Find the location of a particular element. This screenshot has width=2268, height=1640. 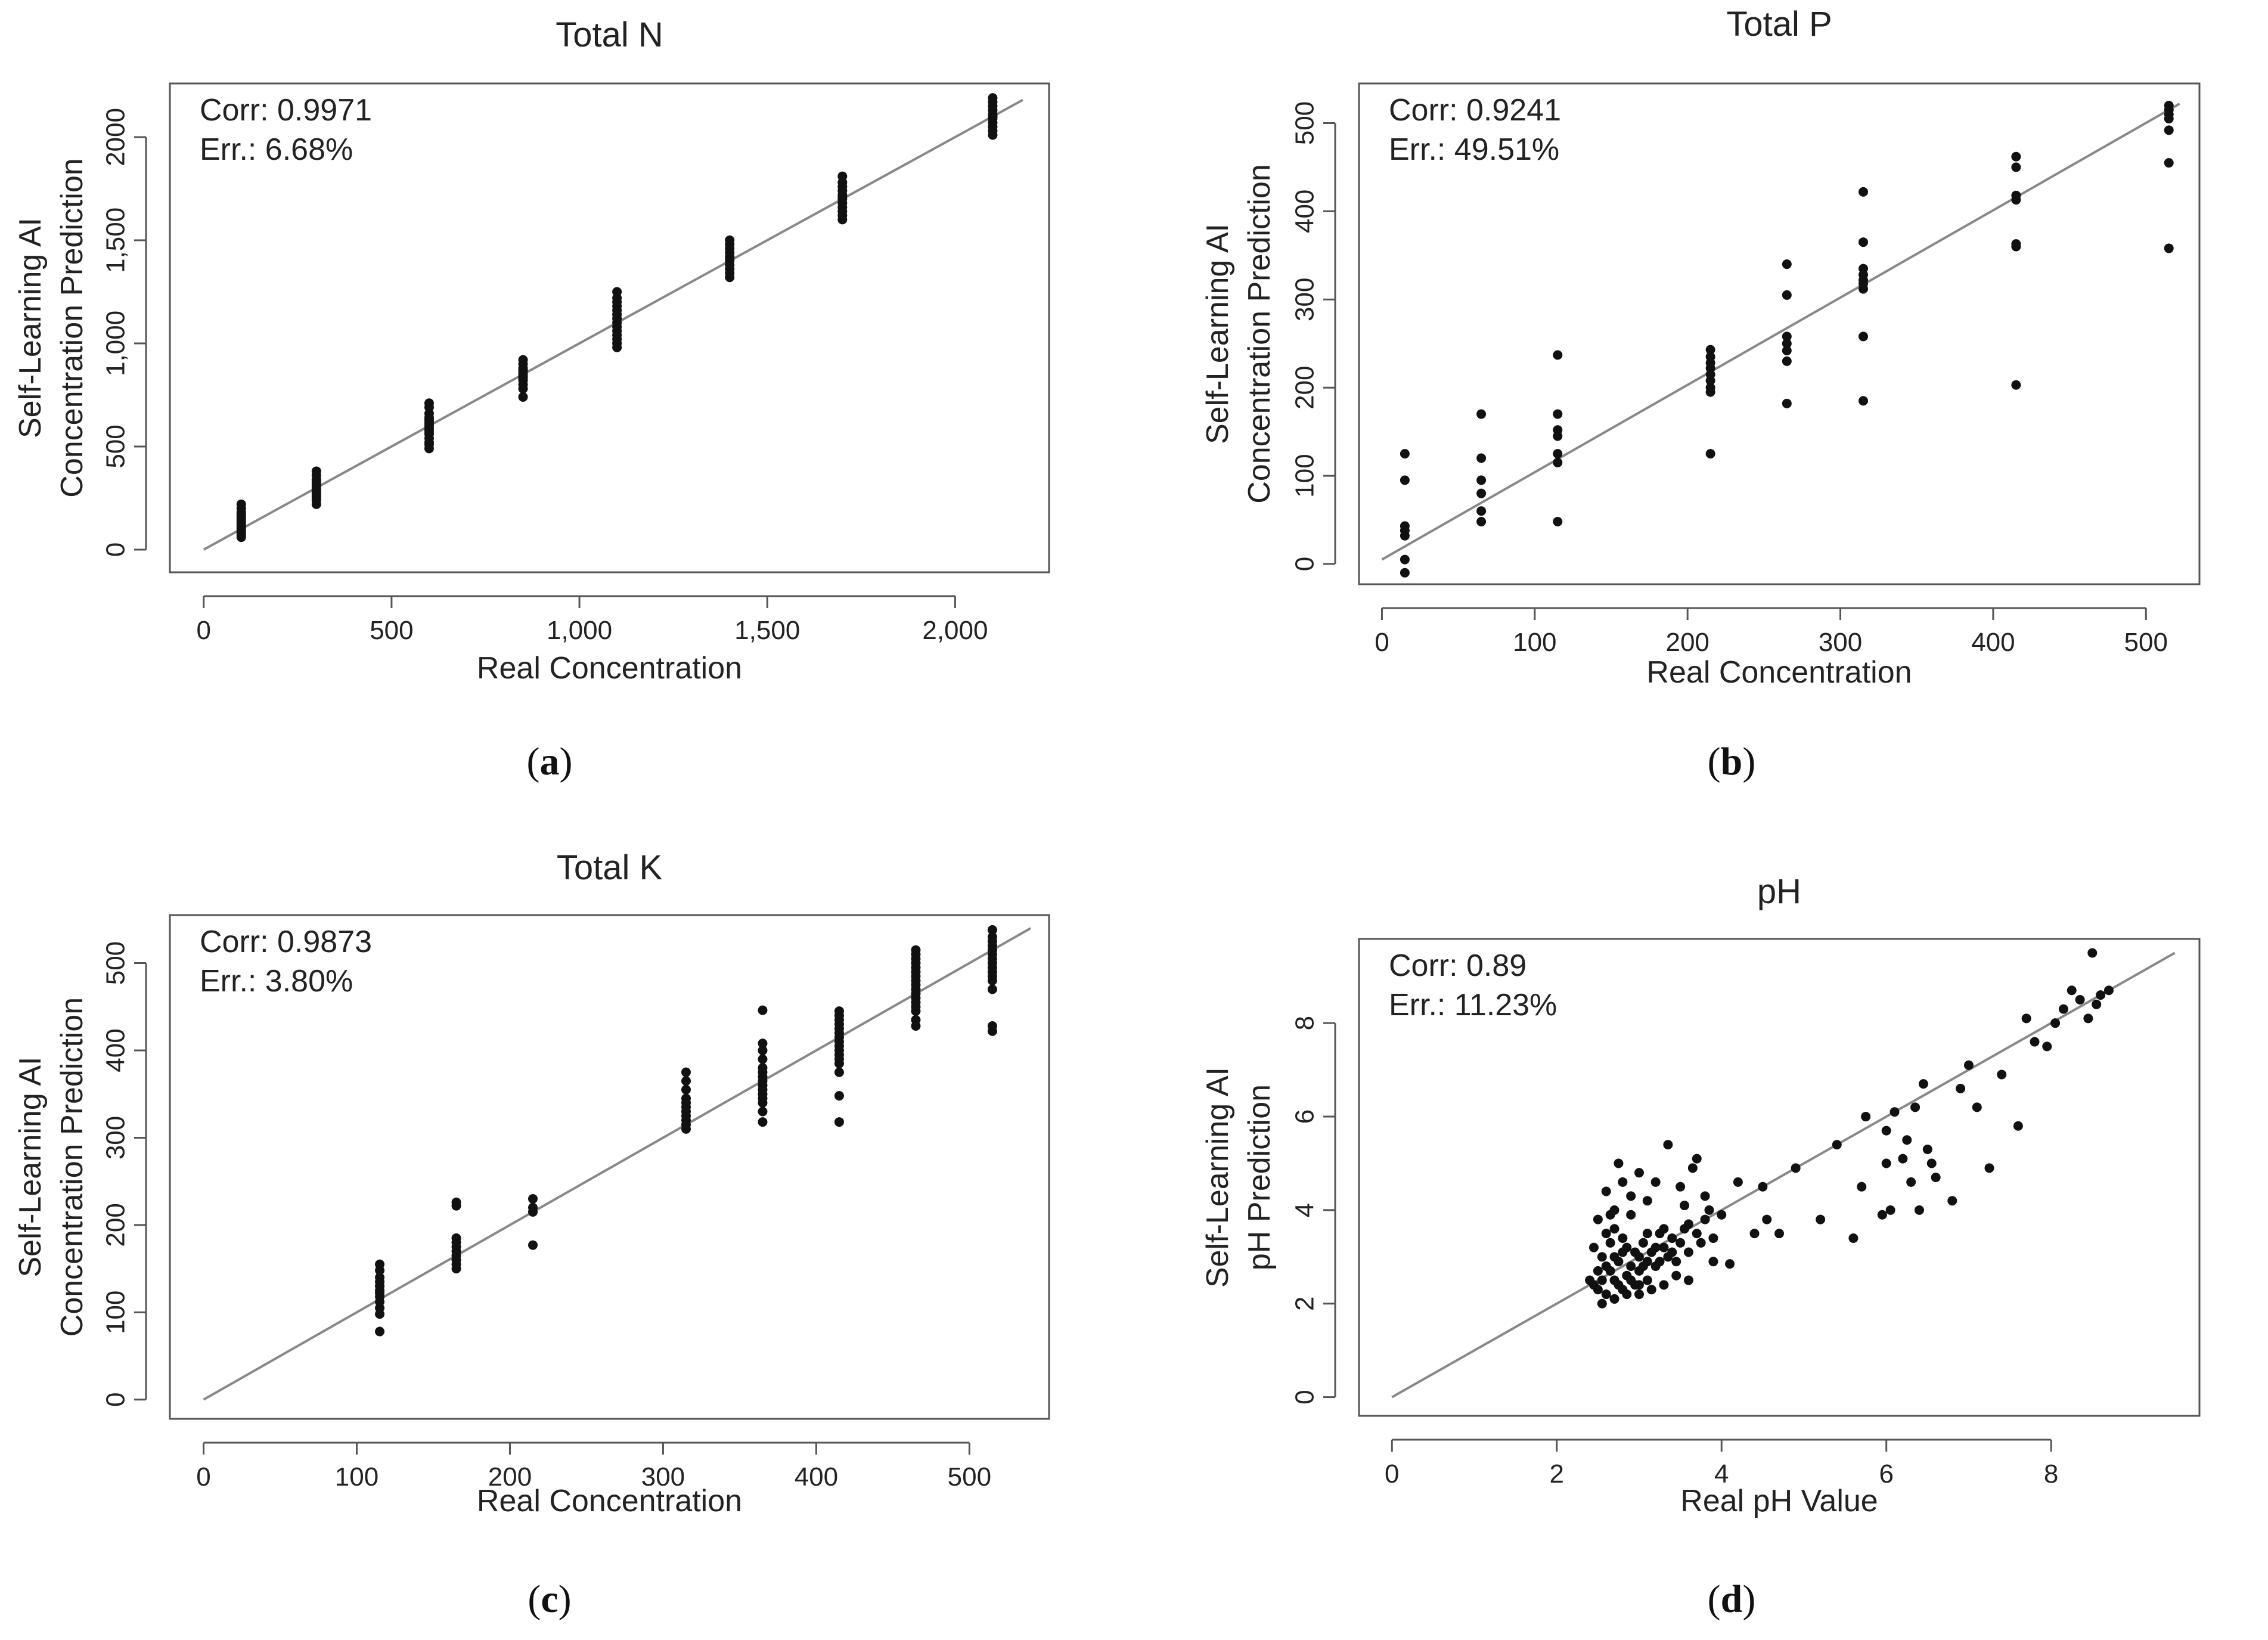

err-annotation: Err.: 11.23% is located at coordinates (1473, 1005).